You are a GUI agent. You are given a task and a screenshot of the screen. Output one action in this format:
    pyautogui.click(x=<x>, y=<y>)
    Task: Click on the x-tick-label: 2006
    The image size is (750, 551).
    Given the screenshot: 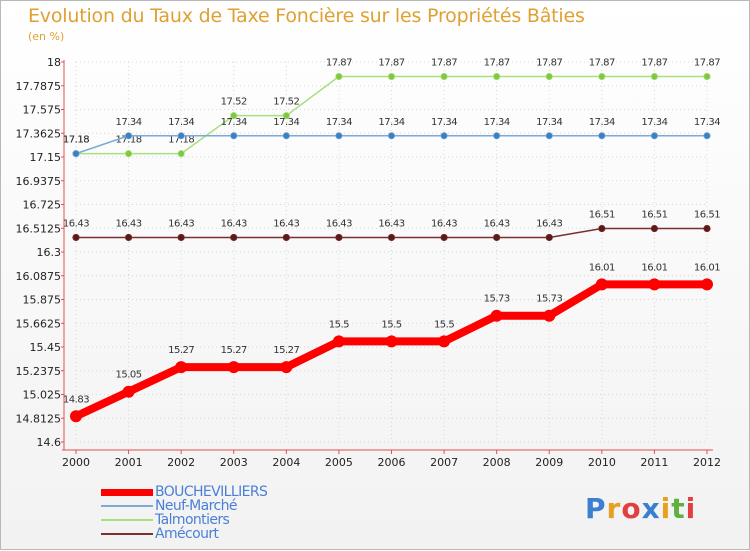 What is the action you would take?
    pyautogui.click(x=392, y=462)
    